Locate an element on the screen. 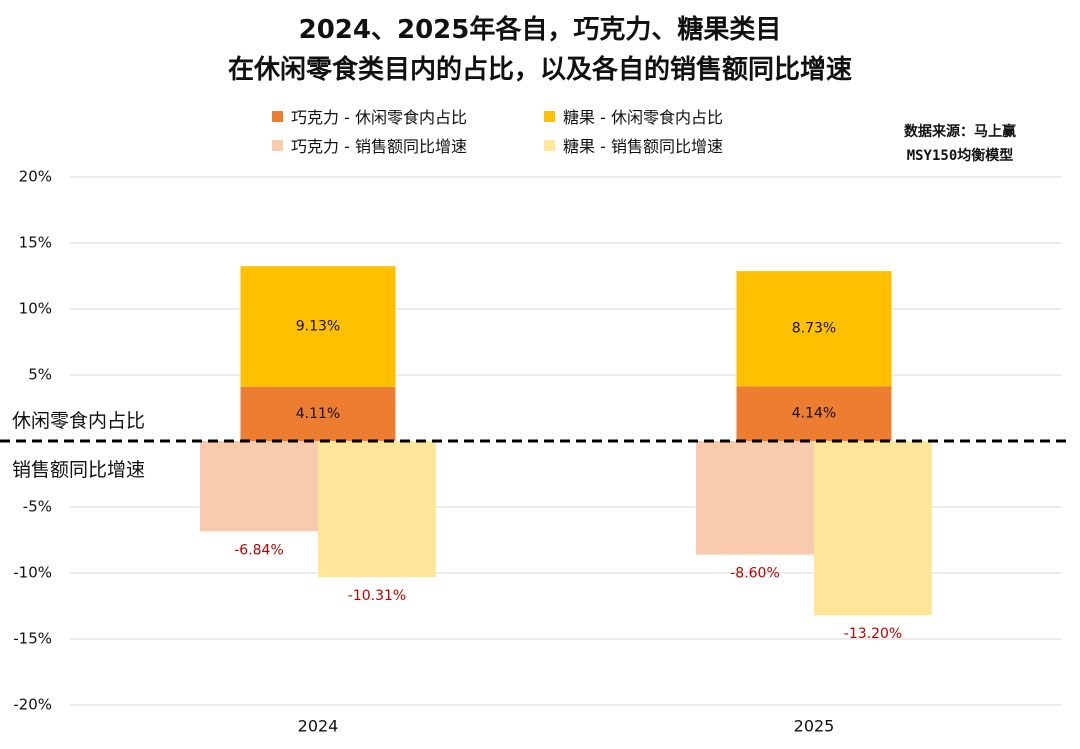 This screenshot has height=749, width=1080. legend-item-candy-share: 糖果 - 休闲零食内占比 is located at coordinates (633, 116).